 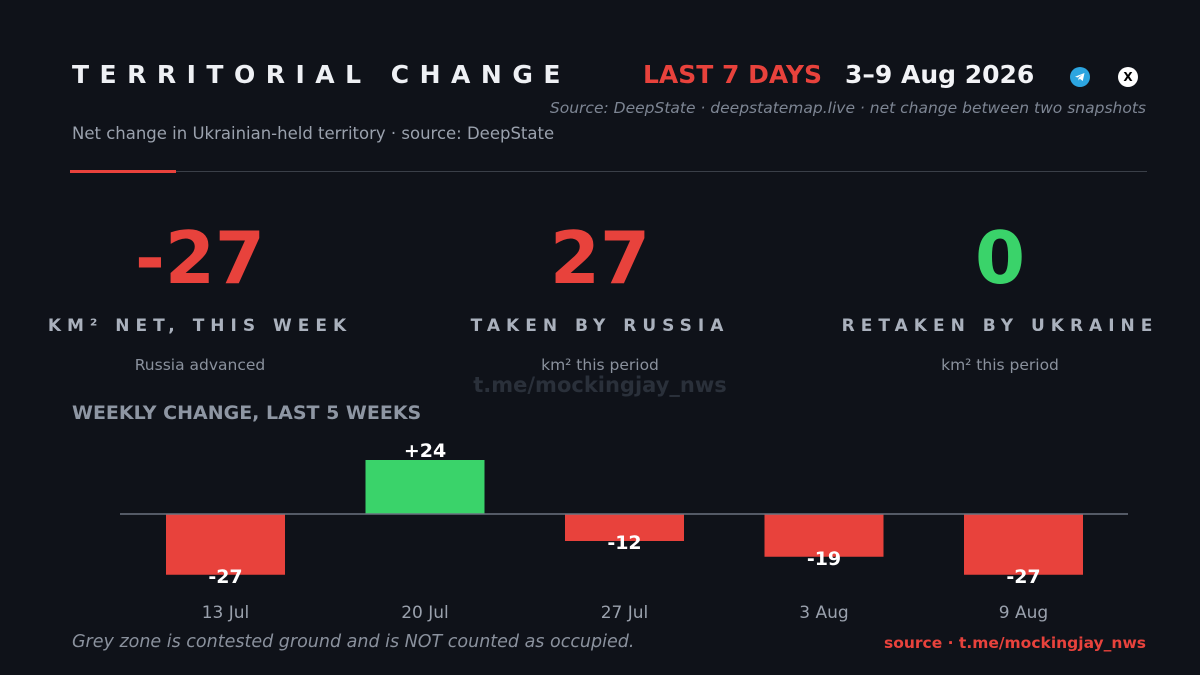 What do you see at coordinates (732, 74) in the screenshot?
I see `period-label: LAST 7 DAYS` at bounding box center [732, 74].